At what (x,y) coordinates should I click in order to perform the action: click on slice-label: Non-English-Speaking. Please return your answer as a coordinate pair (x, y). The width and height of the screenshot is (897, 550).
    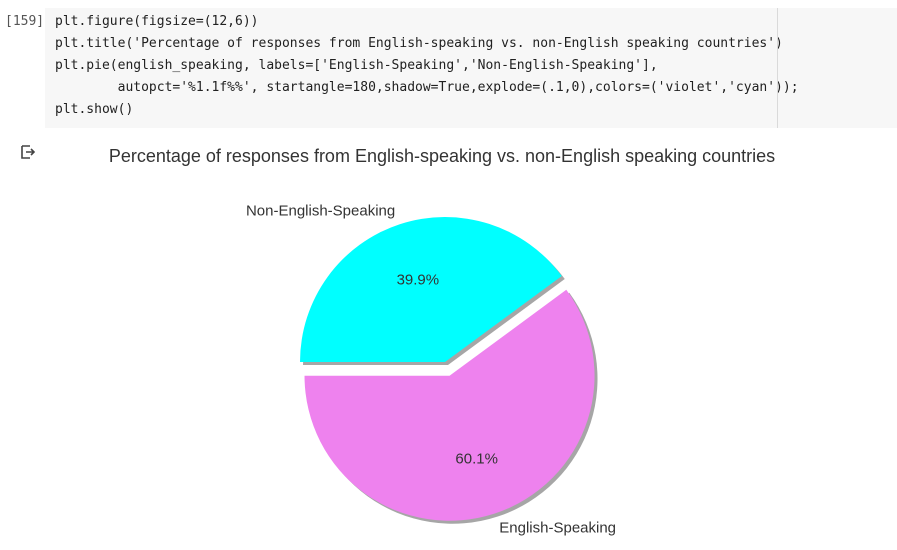
    Looking at the image, I should click on (320, 210).